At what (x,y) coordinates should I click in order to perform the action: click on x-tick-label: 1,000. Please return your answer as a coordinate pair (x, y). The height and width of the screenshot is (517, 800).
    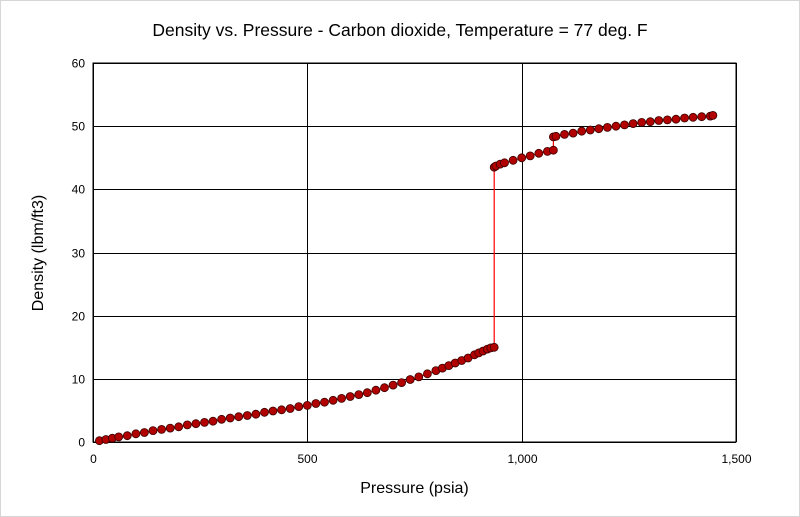
    Looking at the image, I should click on (522, 459).